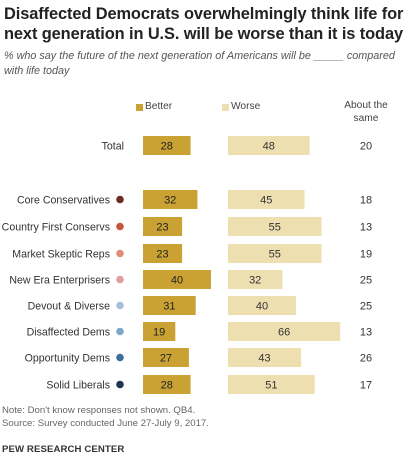 Image resolution: width=415 pixels, height=462 pixels. I want to click on legend-swatch-better, so click(139, 107).